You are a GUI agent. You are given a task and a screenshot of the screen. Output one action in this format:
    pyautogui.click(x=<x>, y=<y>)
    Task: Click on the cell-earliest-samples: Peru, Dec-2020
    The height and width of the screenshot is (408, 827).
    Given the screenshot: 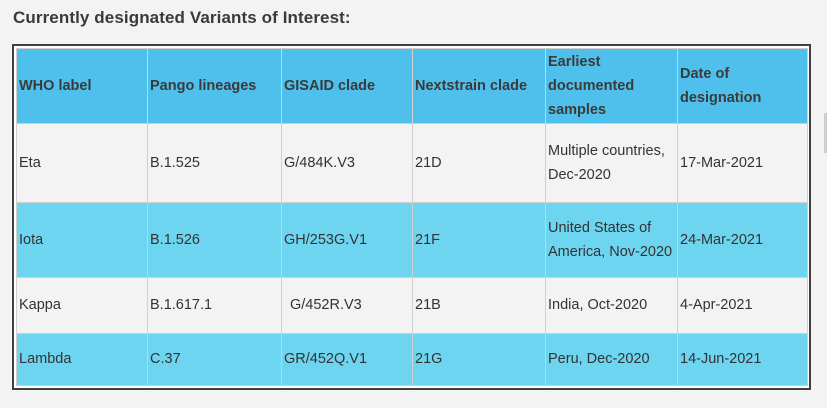 What is the action you would take?
    pyautogui.click(x=611, y=359)
    